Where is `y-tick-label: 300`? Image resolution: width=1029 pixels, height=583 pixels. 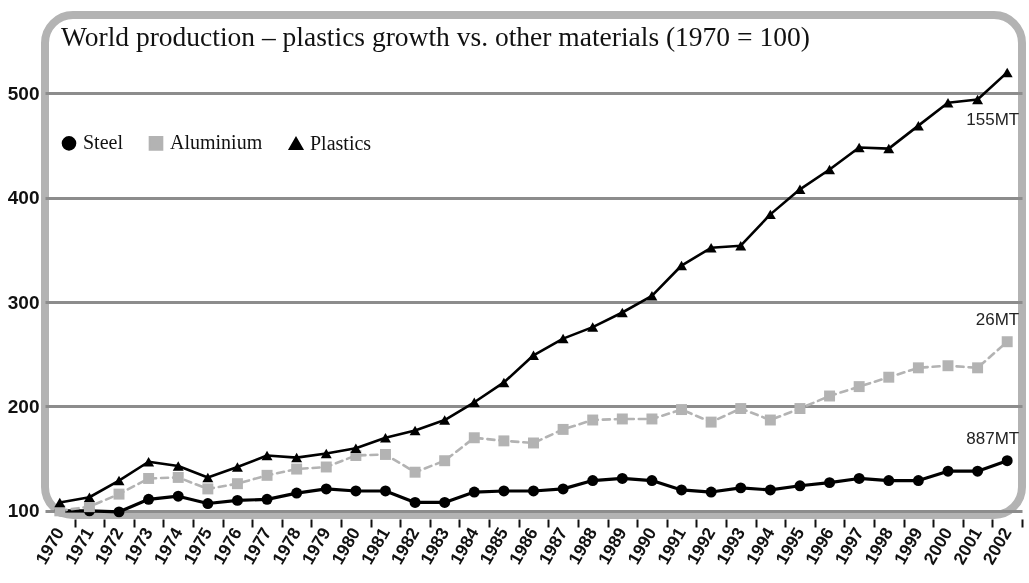 y-tick-label: 300 is located at coordinates (23, 302).